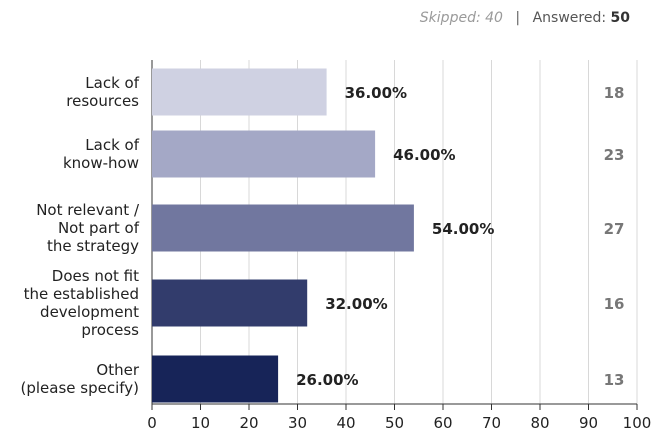 This screenshot has height=437, width=652. I want to click on x-tick-label: 60, so click(442, 423).